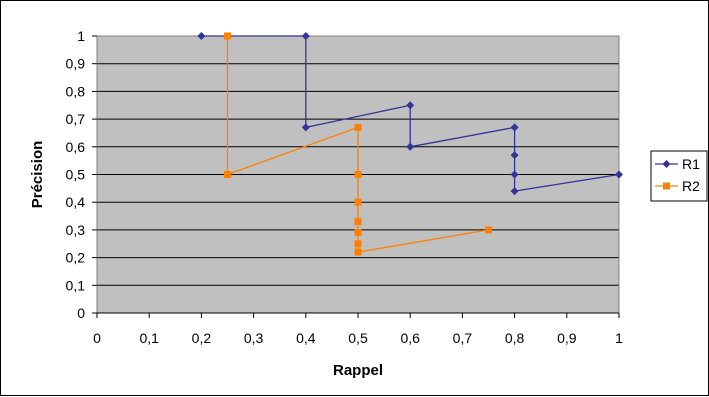 Image resolution: width=709 pixels, height=397 pixels. What do you see at coordinates (679, 176) in the screenshot?
I see `legend-box` at bounding box center [679, 176].